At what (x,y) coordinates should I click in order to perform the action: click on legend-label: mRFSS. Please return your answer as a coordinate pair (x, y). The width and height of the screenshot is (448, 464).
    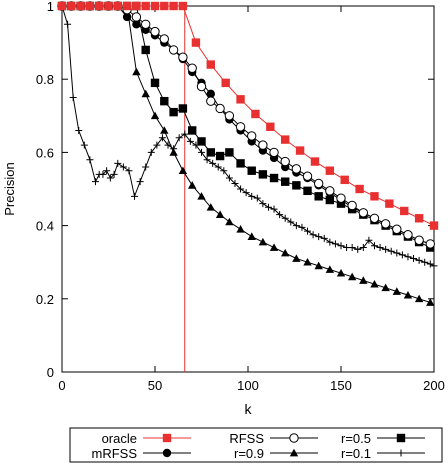
    Looking at the image, I should click on (115, 453).